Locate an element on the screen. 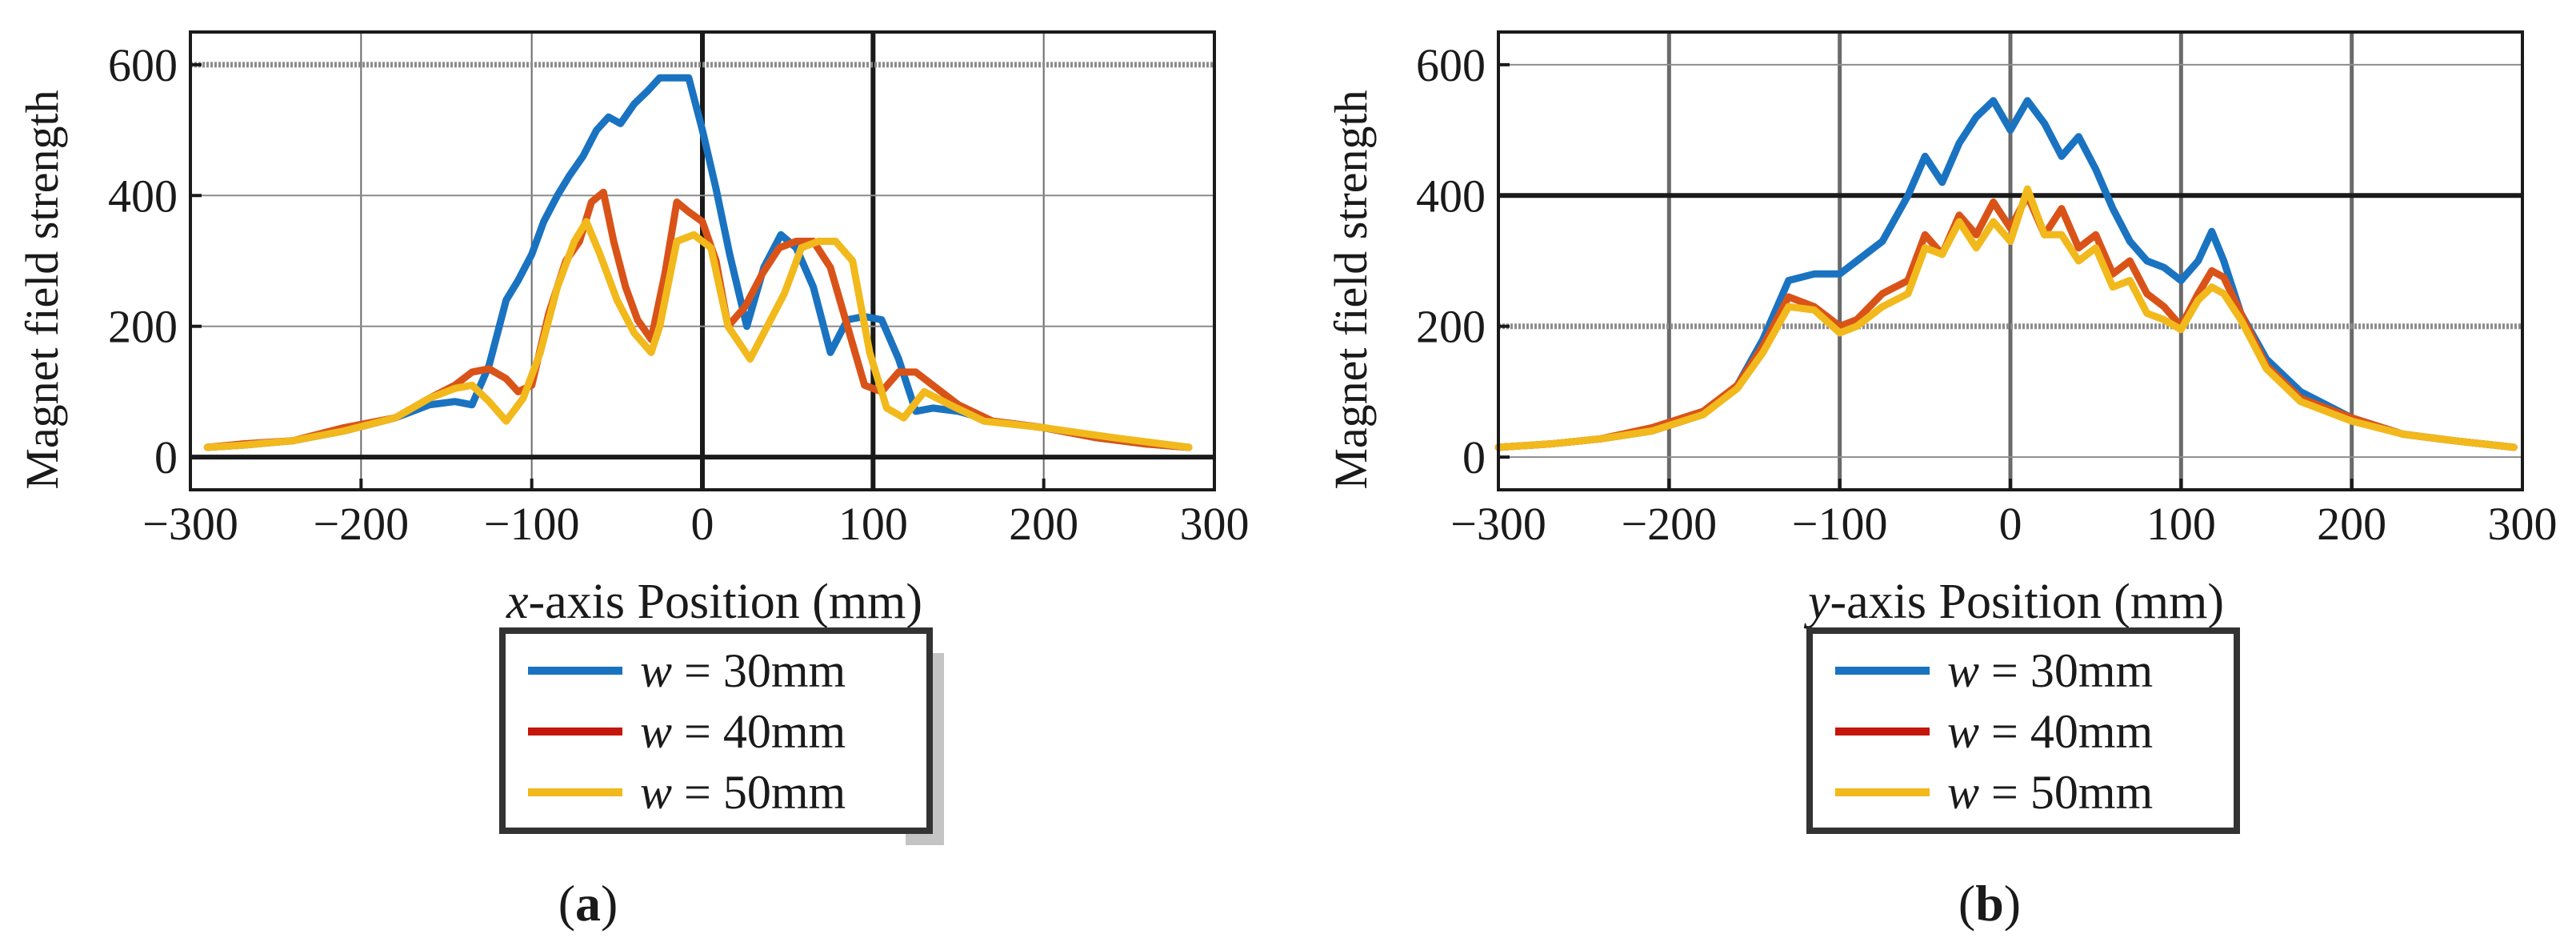  panel-b-x-tick-label-4: 100 is located at coordinates (2181, 524).